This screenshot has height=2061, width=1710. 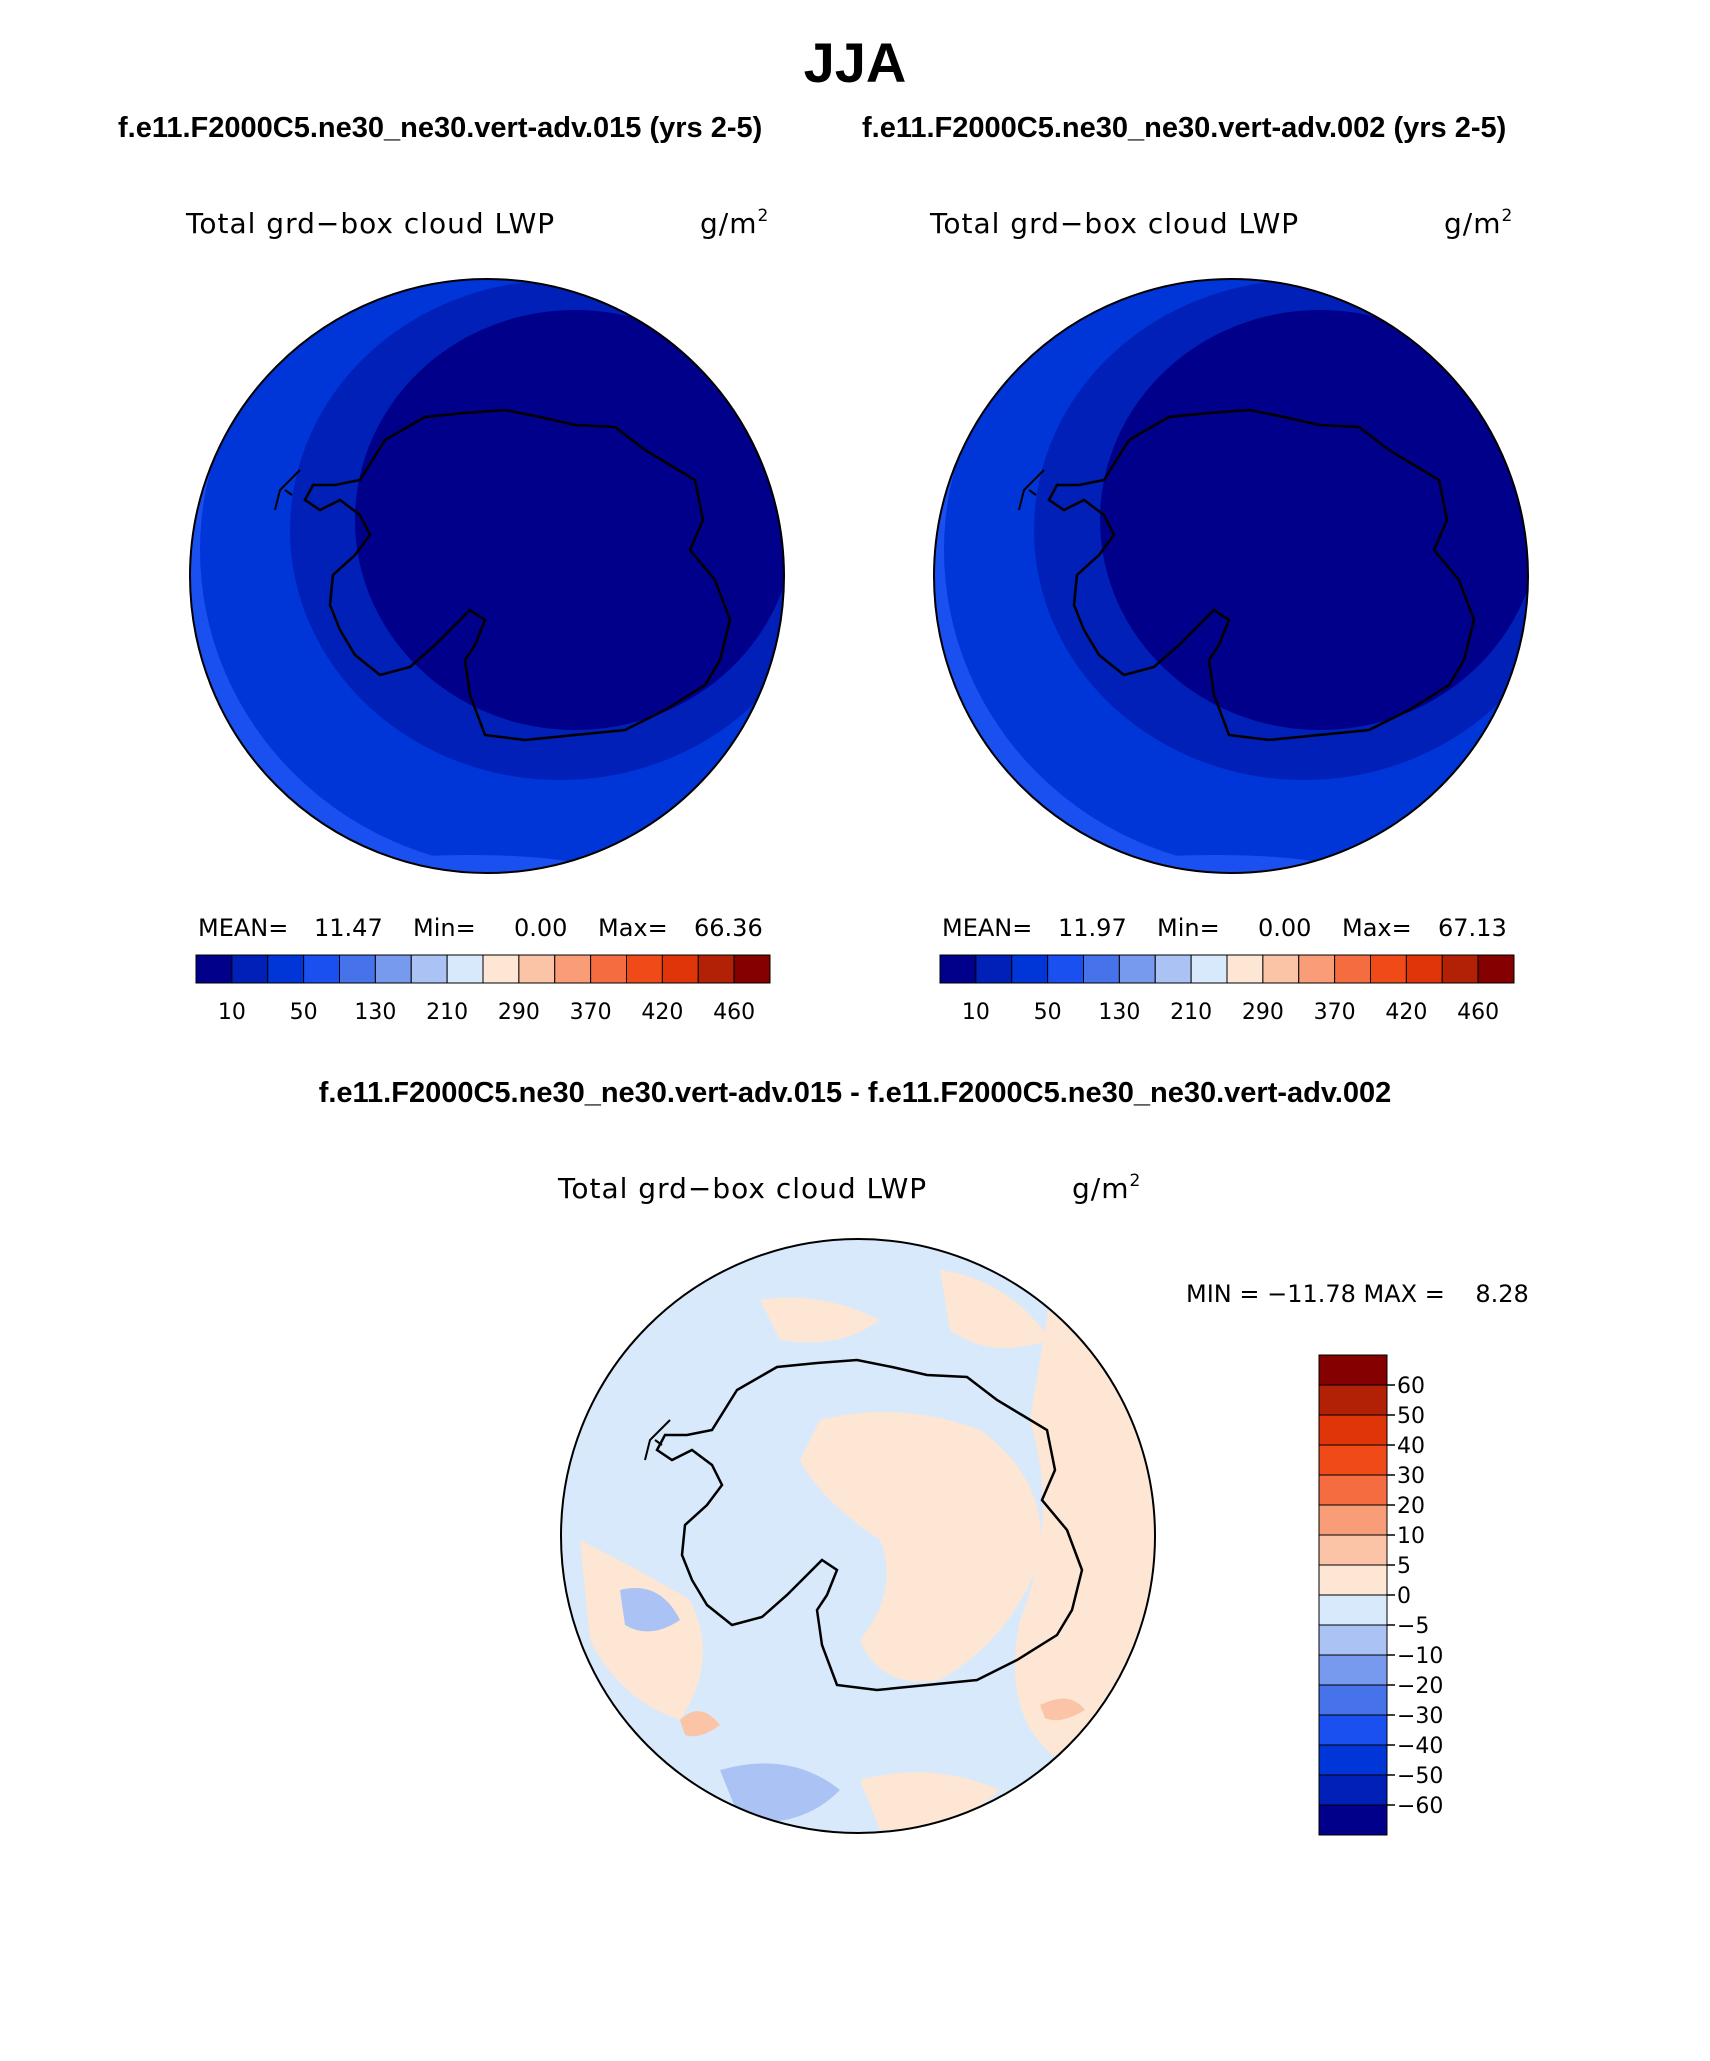 What do you see at coordinates (976, 1012) in the screenshot?
I see `colorbar-right-tick-label: 10` at bounding box center [976, 1012].